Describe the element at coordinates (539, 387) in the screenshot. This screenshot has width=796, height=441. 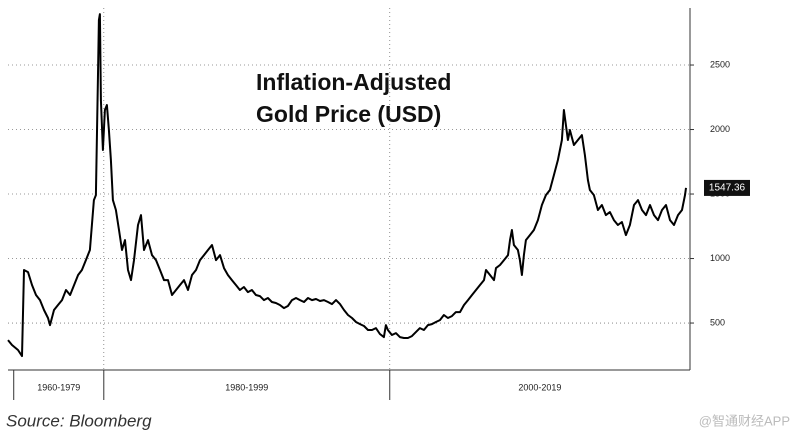
I see `x-period-label: 2000-2019` at that location.